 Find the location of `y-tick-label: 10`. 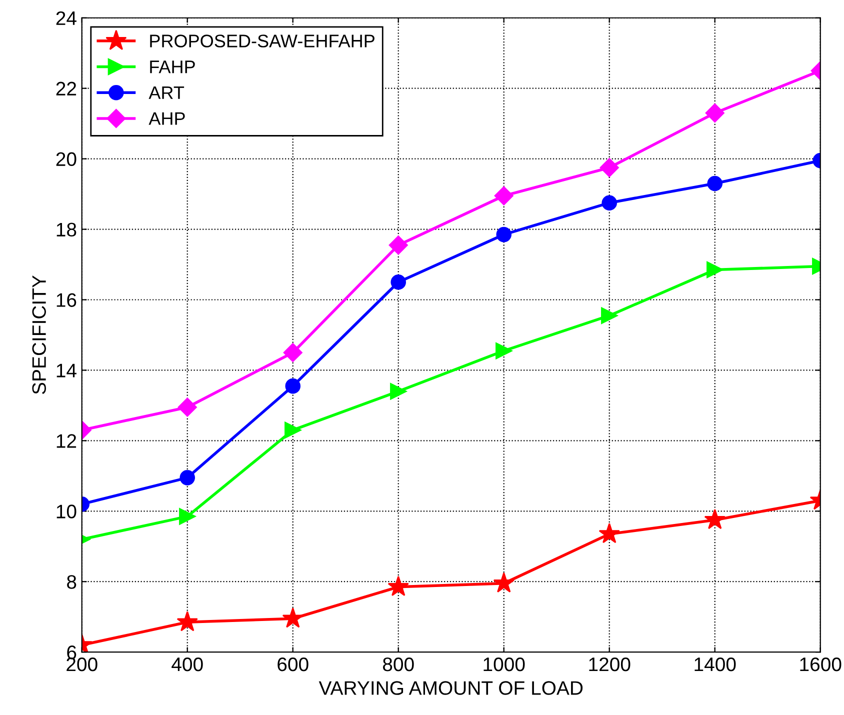

y-tick-label: 10 is located at coordinates (66, 511).